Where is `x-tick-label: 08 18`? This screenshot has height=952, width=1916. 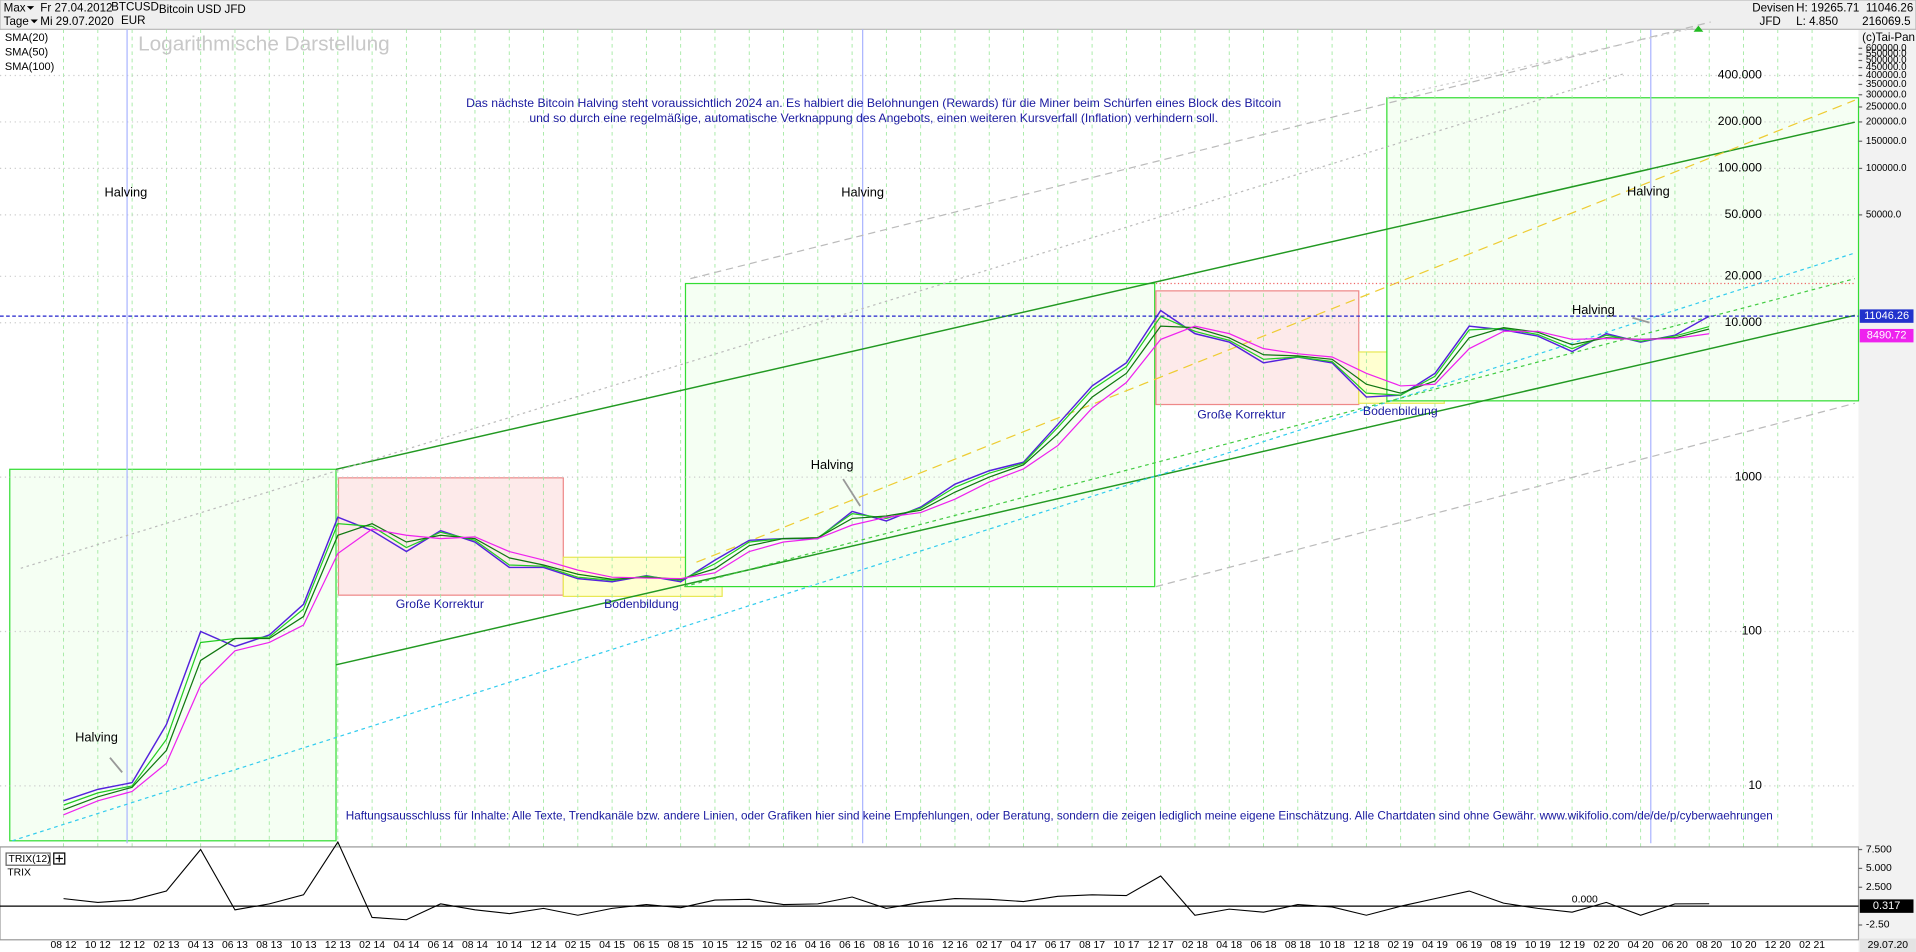 x-tick-label: 08 18 is located at coordinates (1298, 945).